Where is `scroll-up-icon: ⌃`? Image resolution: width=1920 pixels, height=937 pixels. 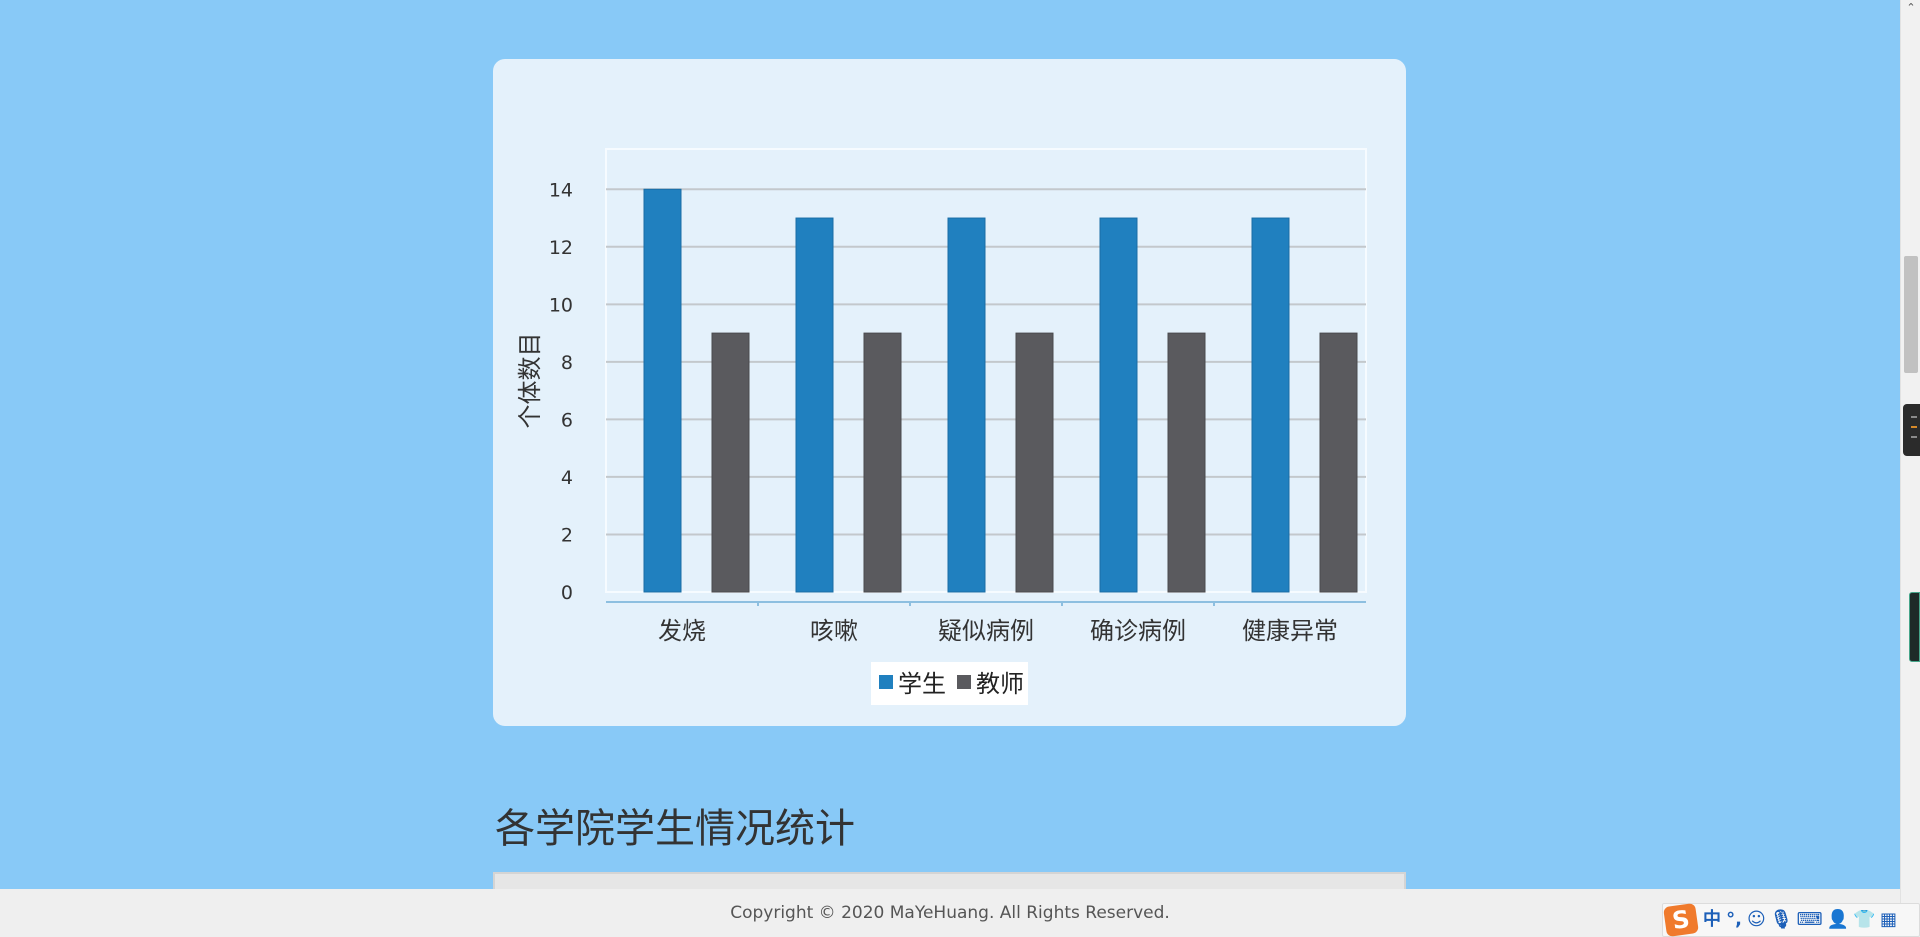
scroll-up-icon: ⌃ is located at coordinates (1911, 7).